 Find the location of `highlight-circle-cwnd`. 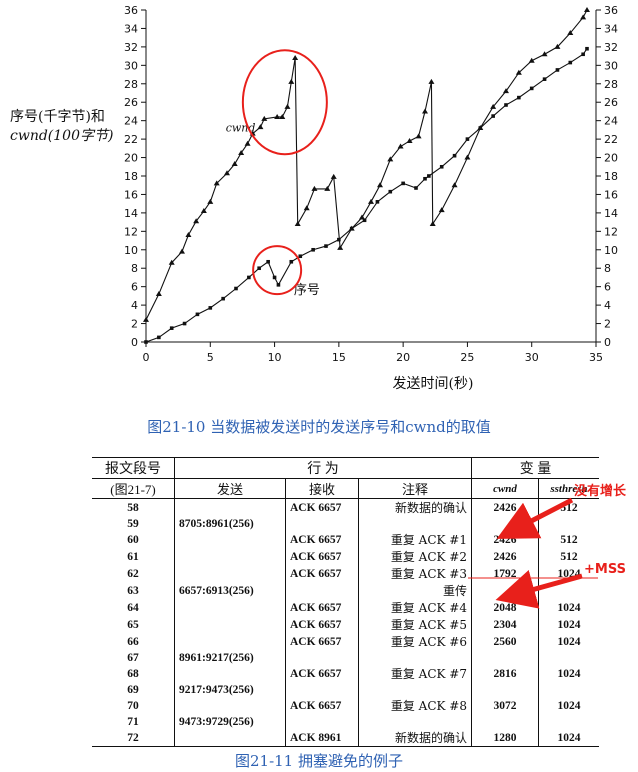

highlight-circle-cwnd is located at coordinates (284, 102).